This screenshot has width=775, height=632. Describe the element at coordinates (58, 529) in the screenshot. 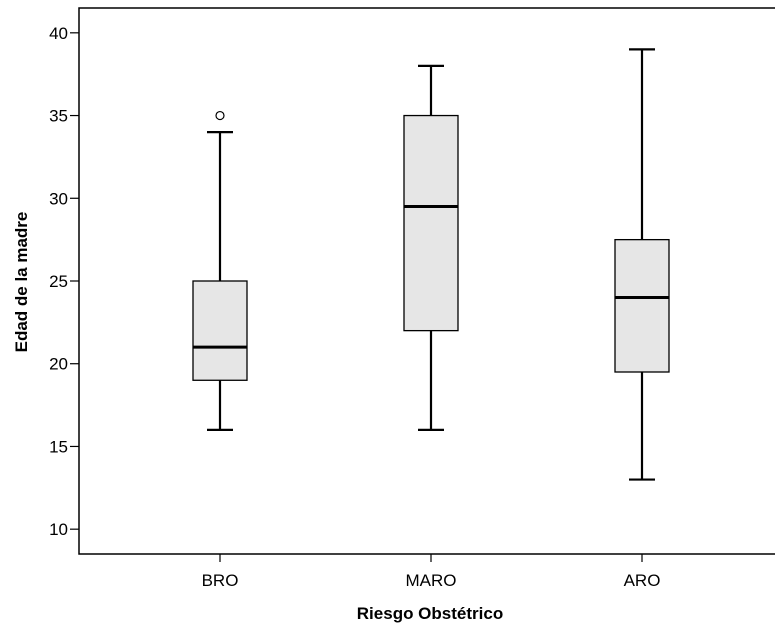

I see `y-tick-label: 10` at that location.